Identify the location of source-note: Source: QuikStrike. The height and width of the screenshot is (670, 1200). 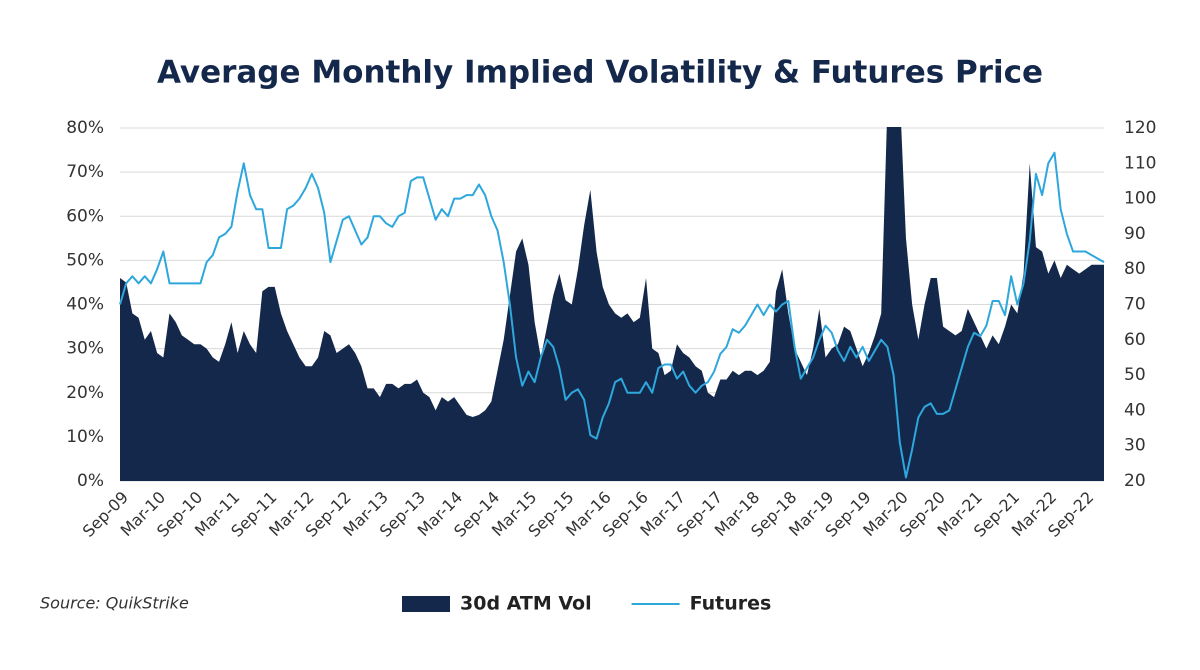
(114, 603).